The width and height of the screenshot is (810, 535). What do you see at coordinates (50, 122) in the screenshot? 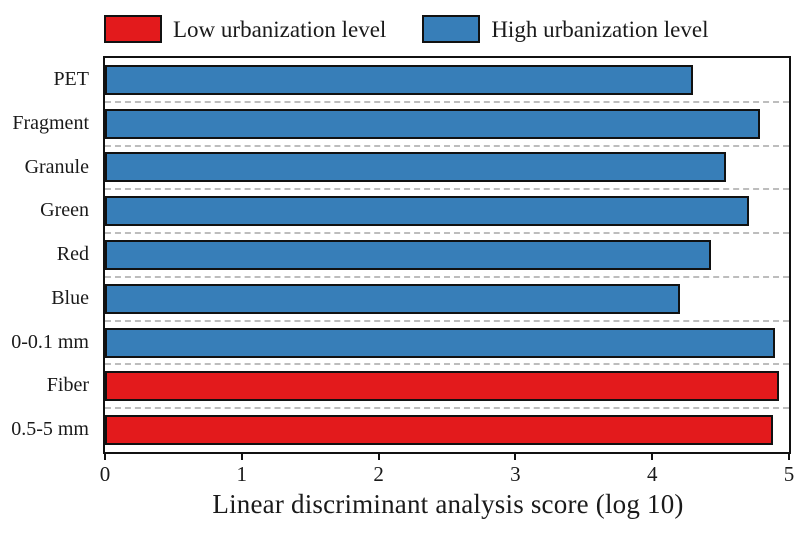
I see `y-axis-label-fragment: Fragment` at bounding box center [50, 122].